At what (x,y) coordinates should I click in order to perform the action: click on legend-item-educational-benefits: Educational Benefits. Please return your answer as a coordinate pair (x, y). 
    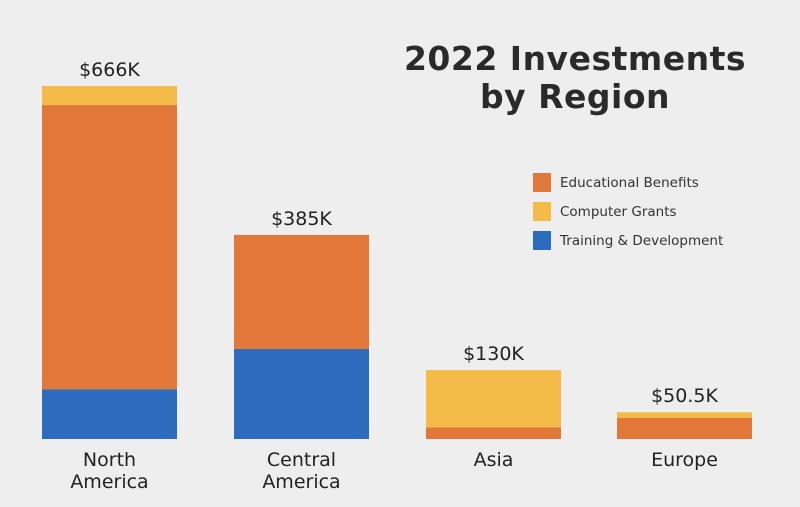
    Looking at the image, I should click on (628, 182).